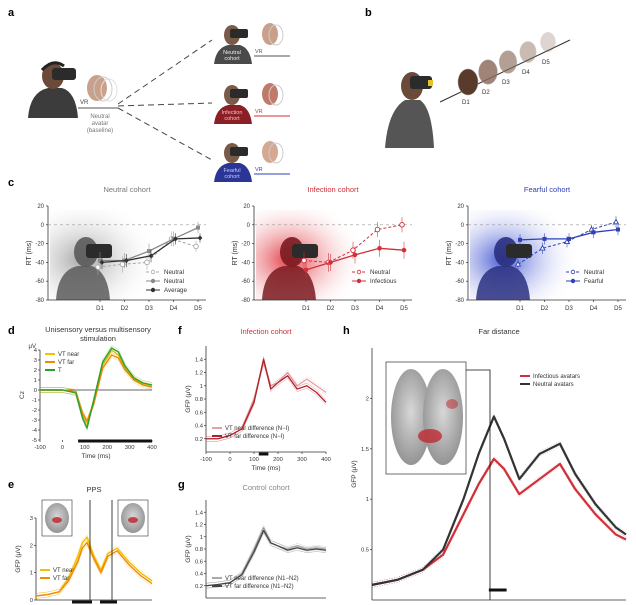  I want to click on panel-letter-b: b, so click(368, 13).